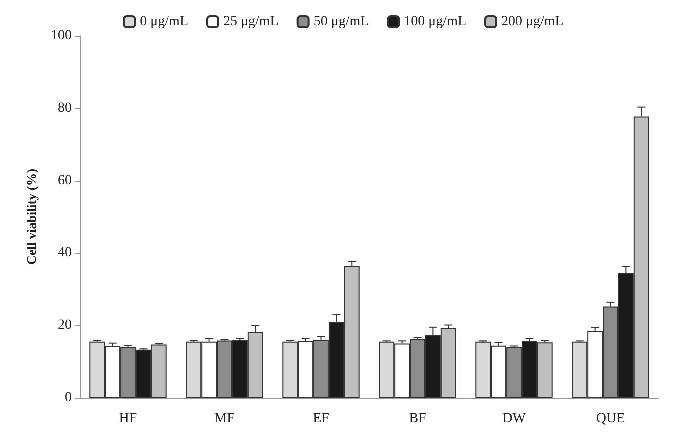  I want to click on y-tick-label: 20, so click(65, 326).